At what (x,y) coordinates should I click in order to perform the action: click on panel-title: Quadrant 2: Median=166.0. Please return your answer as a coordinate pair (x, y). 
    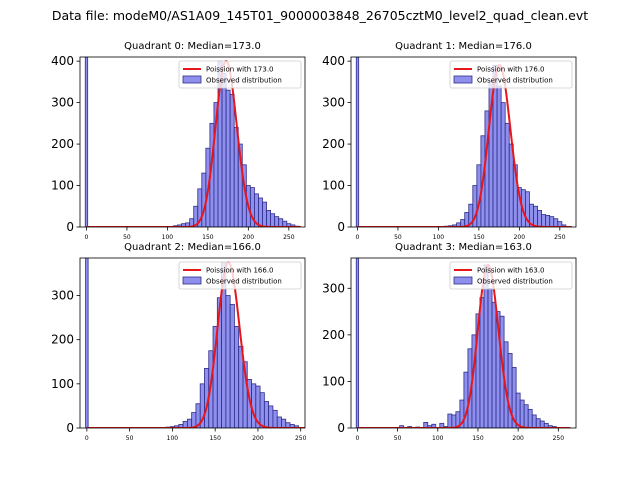
    Looking at the image, I should click on (192, 247).